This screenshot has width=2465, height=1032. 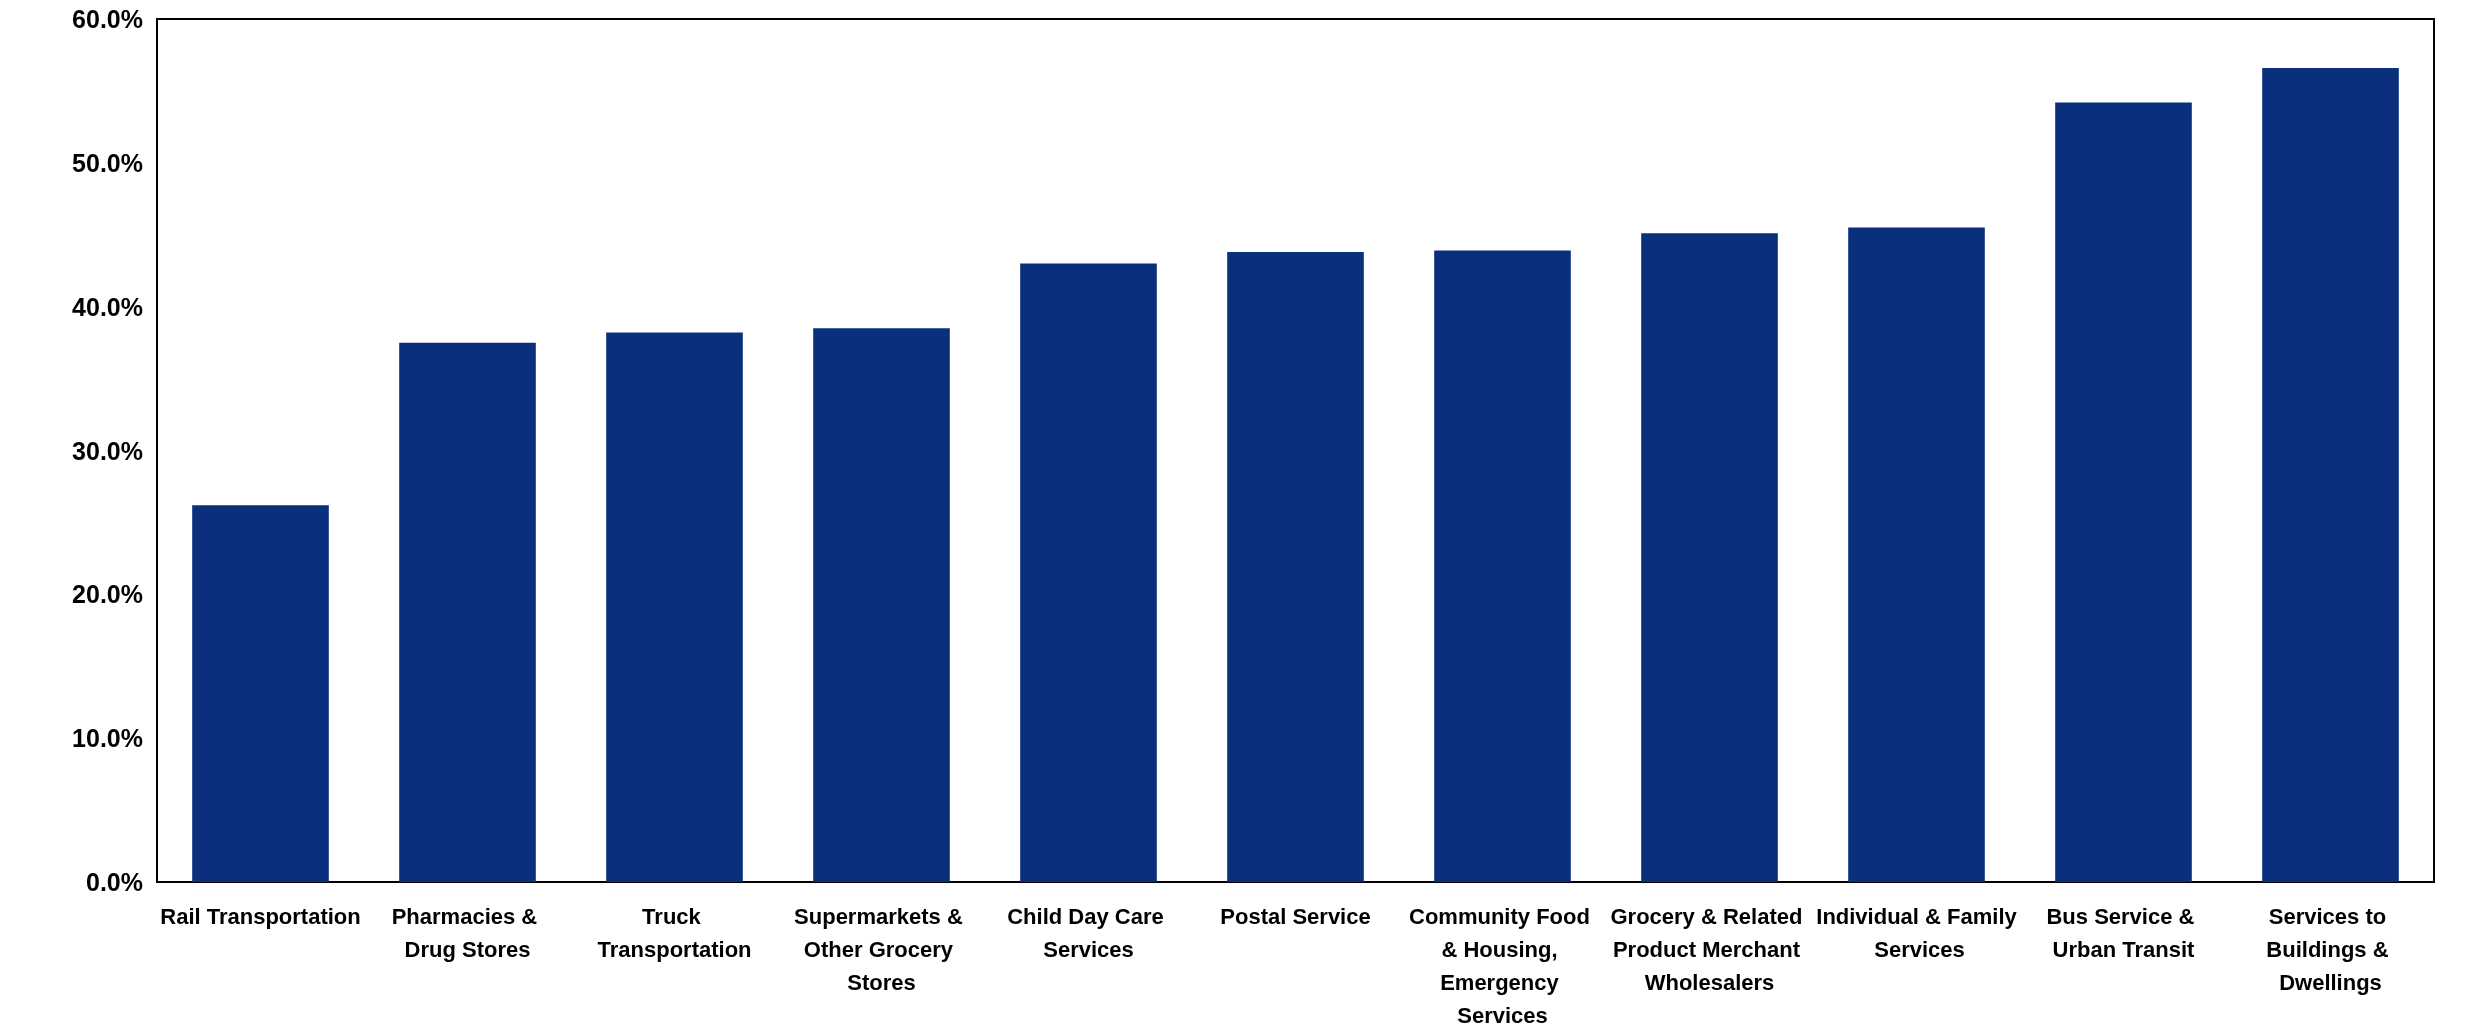 I want to click on x-tick-label: Services to Buildings & Dwellings, so click(x=2330, y=949).